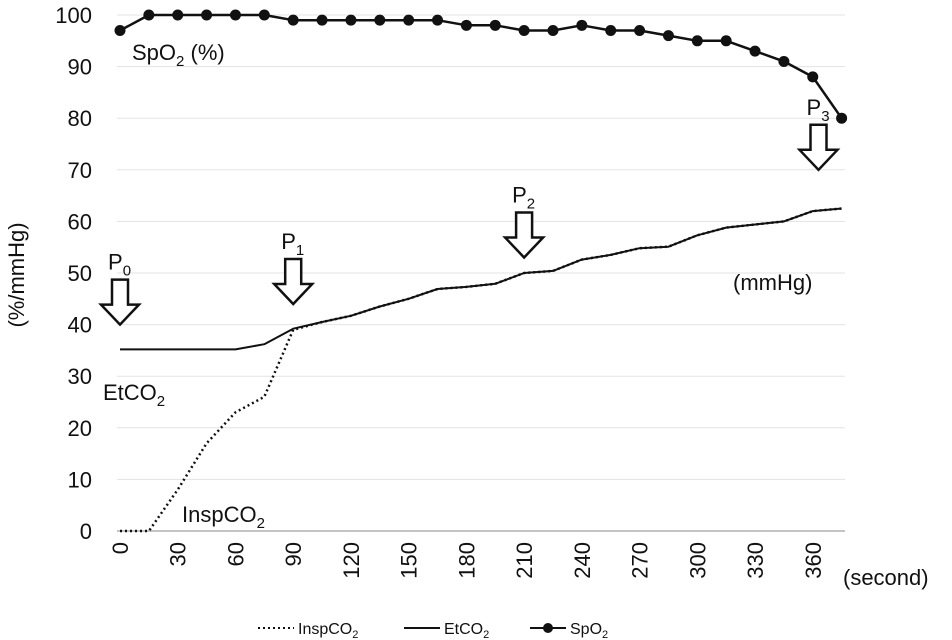  I want to click on y-tick-label: 0, so click(86, 531).